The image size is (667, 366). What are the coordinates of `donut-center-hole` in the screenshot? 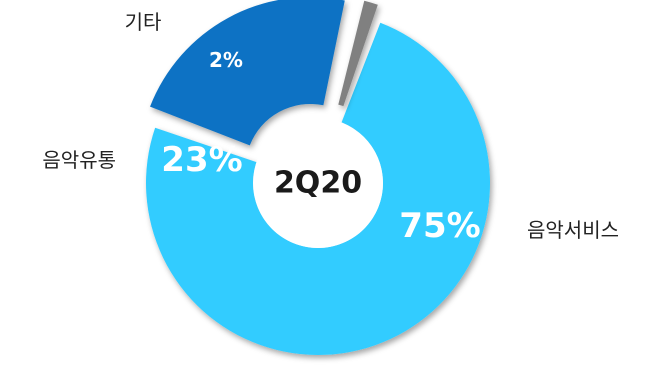 It's located at (318, 183).